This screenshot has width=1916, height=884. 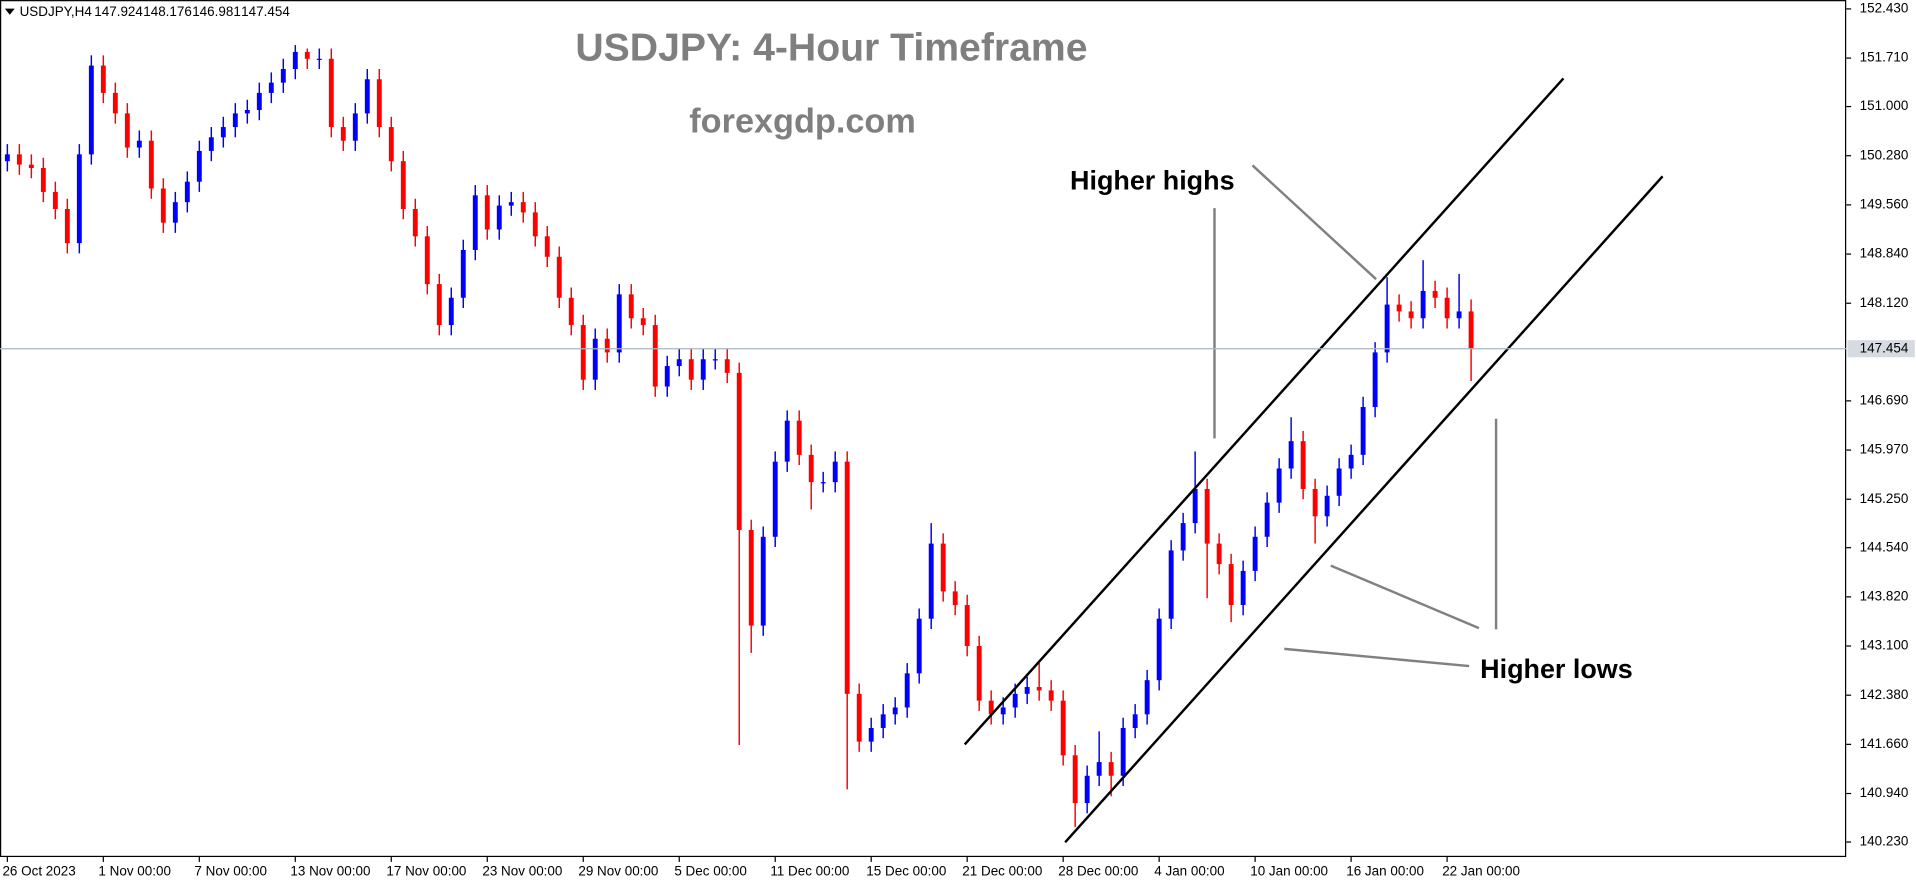 I want to click on x-tick-label: 1 Nov 00:00, so click(x=134, y=870).